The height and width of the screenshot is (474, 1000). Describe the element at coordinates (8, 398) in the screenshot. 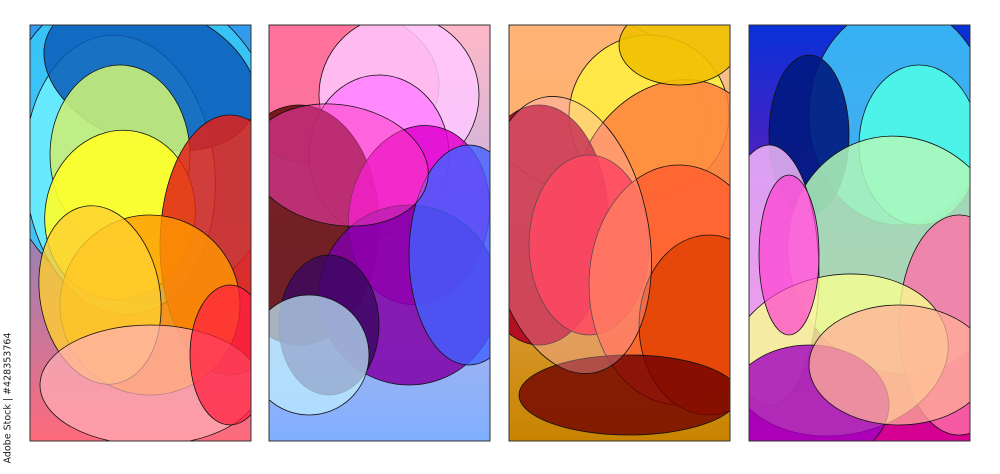

I see `stock-credit: Adobe Stock | #428353764` at that location.